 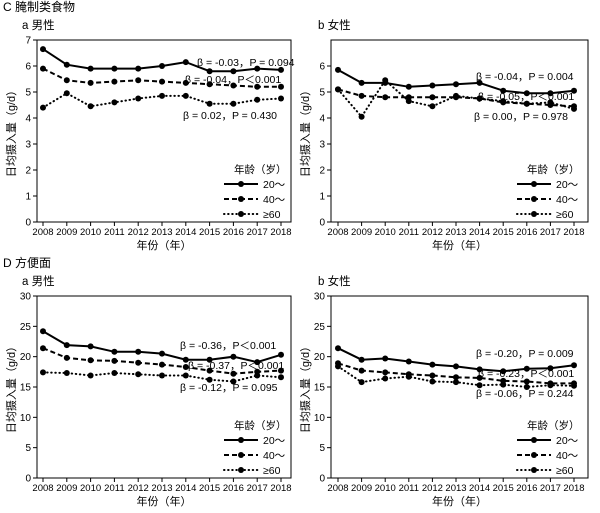 I want to click on x-tick-label: 2018, so click(x=573, y=488).